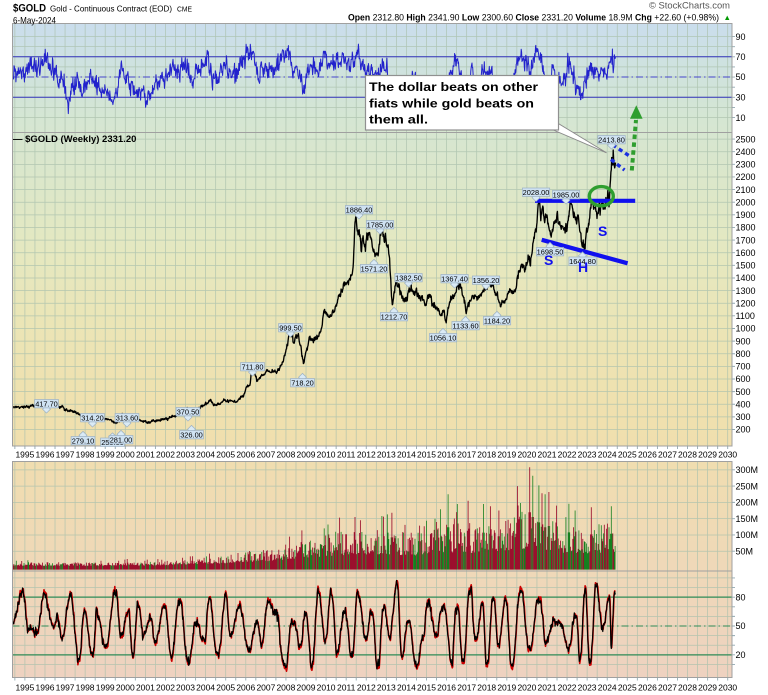 The width and height of the screenshot is (768, 695). Describe the element at coordinates (465, 325) in the screenshot. I see `svg-text: 1133.60` at that location.